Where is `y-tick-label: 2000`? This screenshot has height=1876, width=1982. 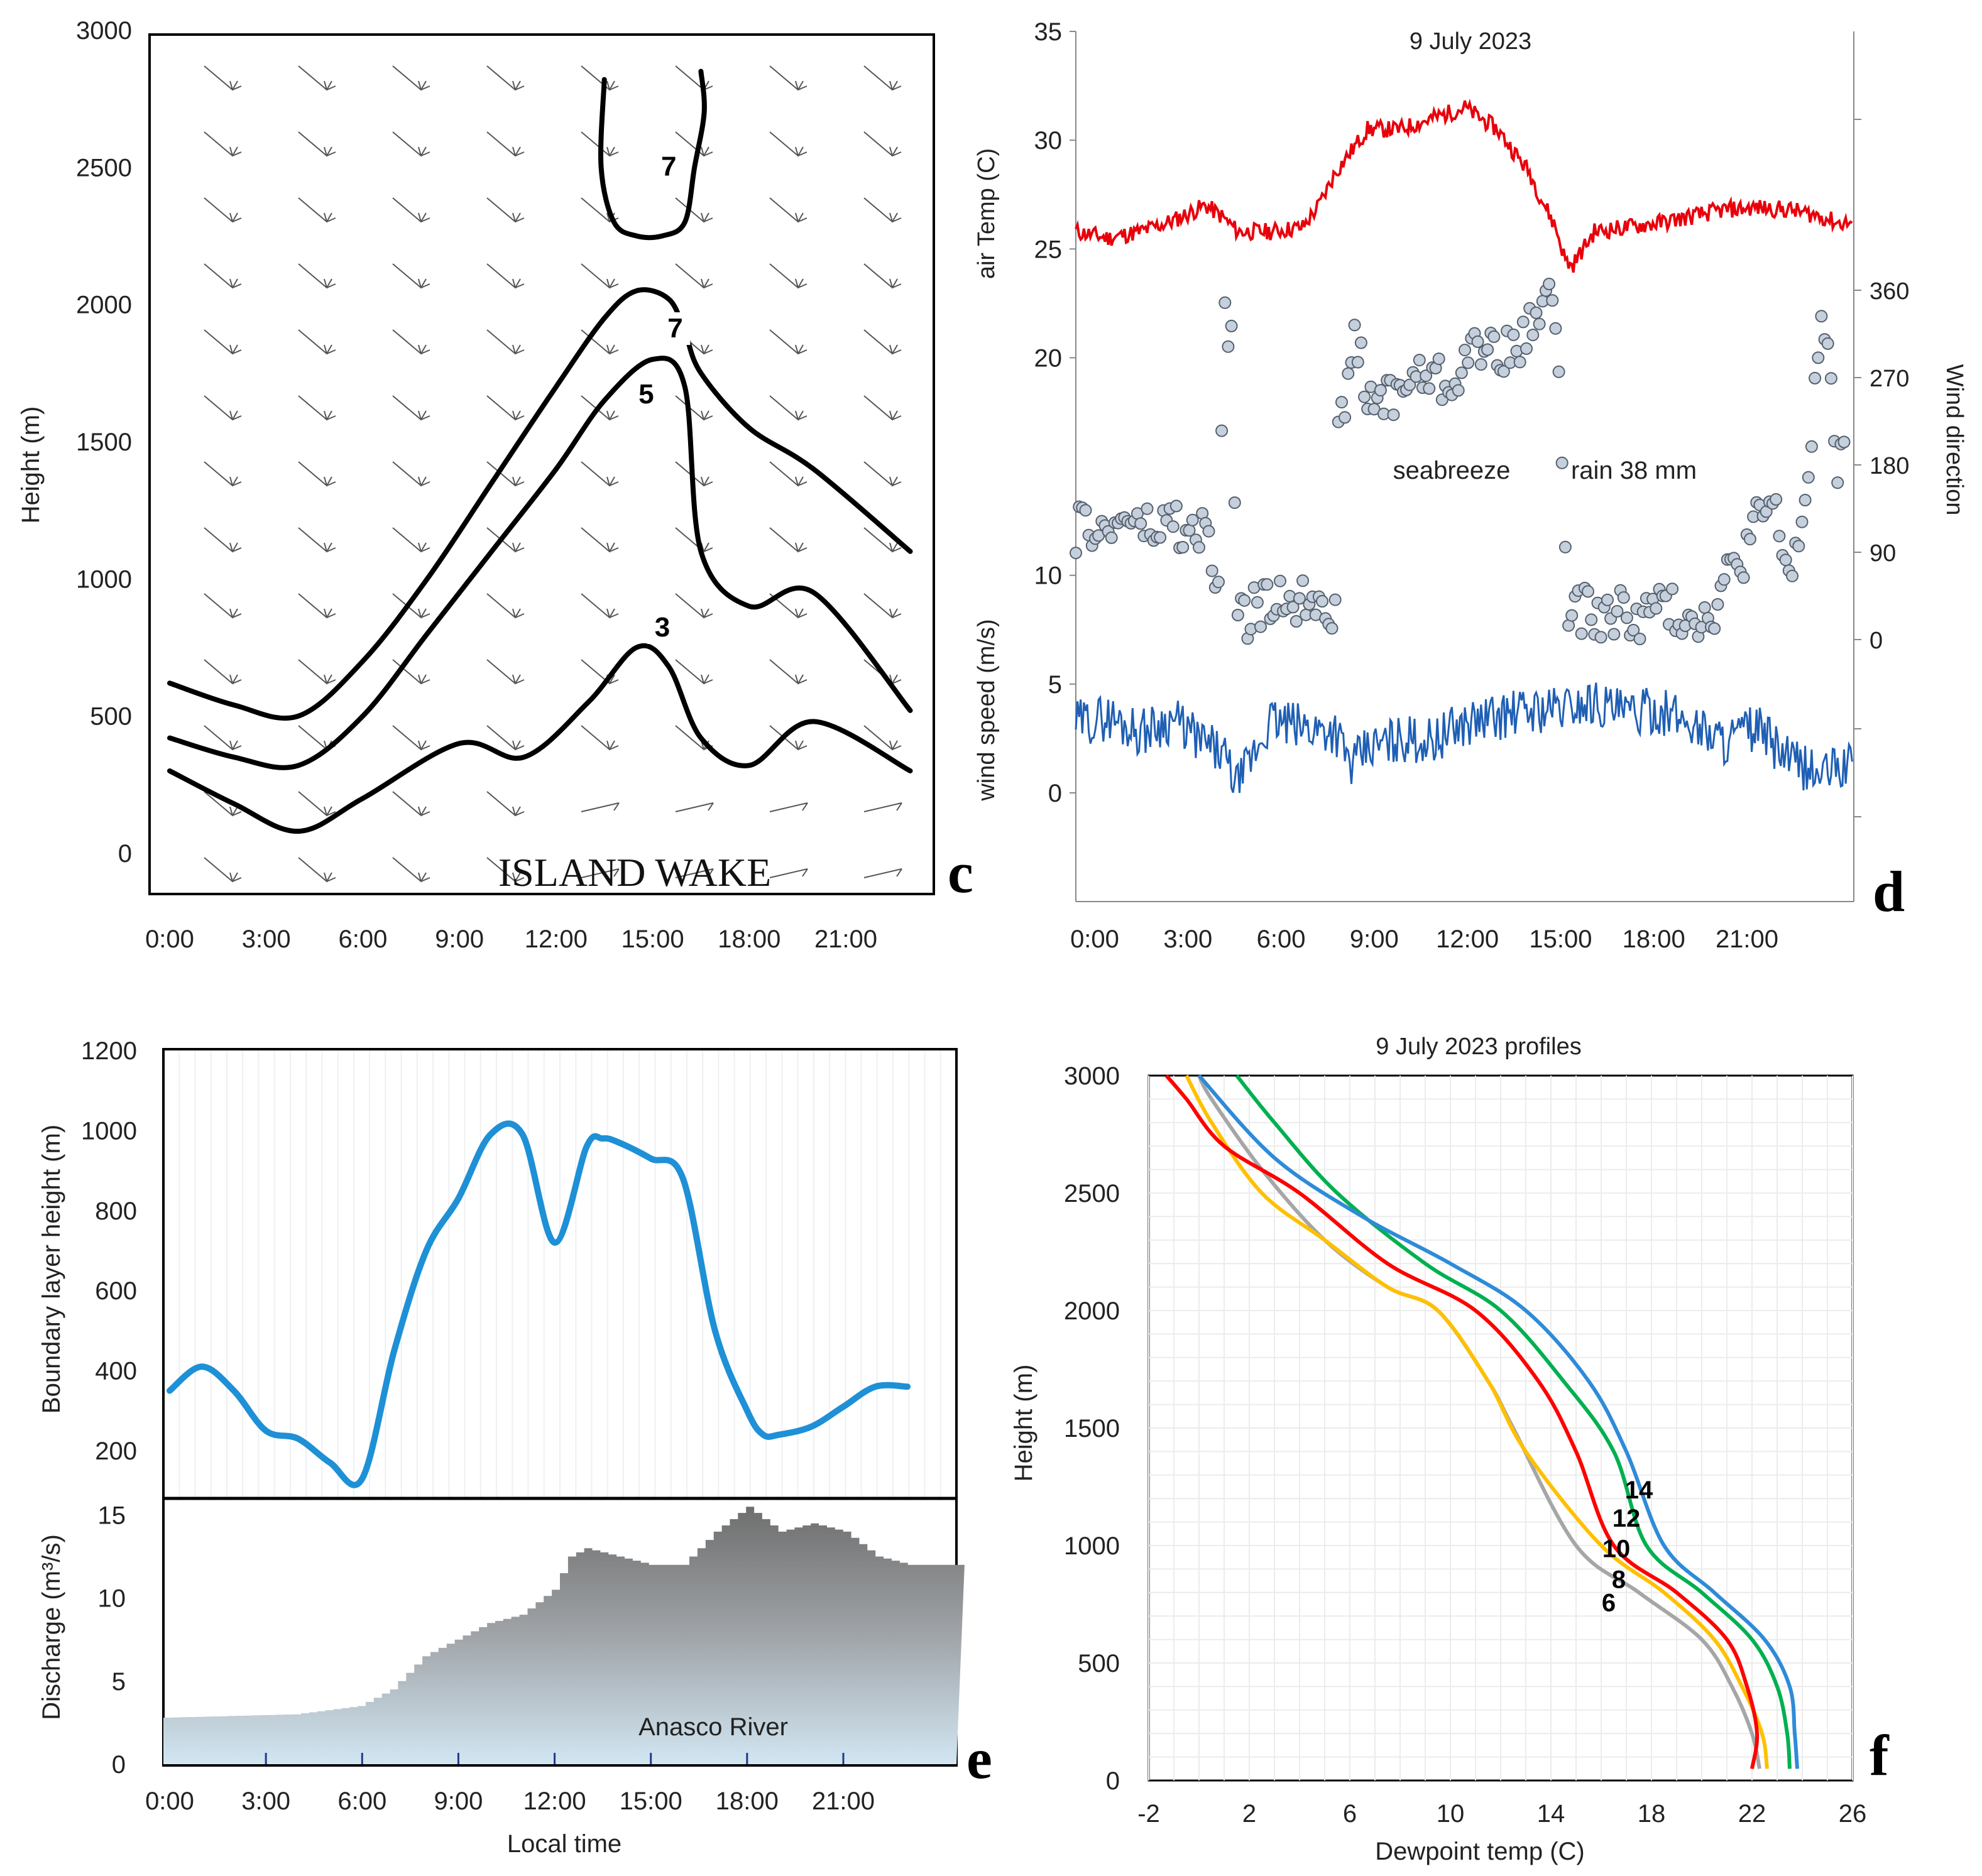 y-tick-label: 2000 is located at coordinates (104, 306).